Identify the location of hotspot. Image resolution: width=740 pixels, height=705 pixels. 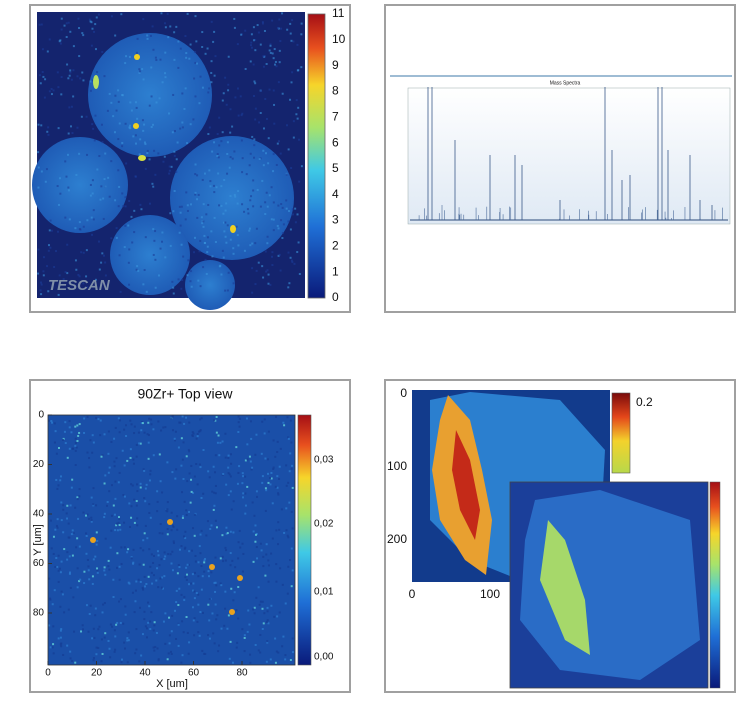
(232, 612).